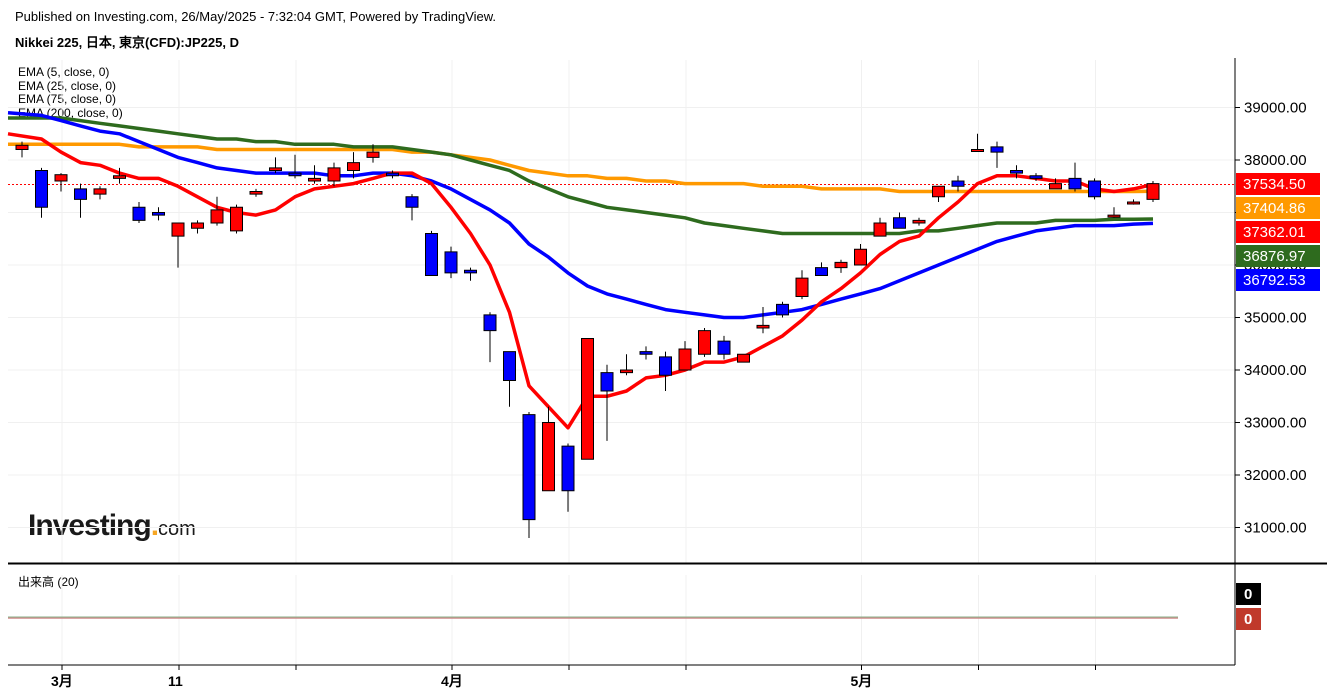 The height and width of the screenshot is (698, 1327). I want to click on ema200-line, so click(581, 168).